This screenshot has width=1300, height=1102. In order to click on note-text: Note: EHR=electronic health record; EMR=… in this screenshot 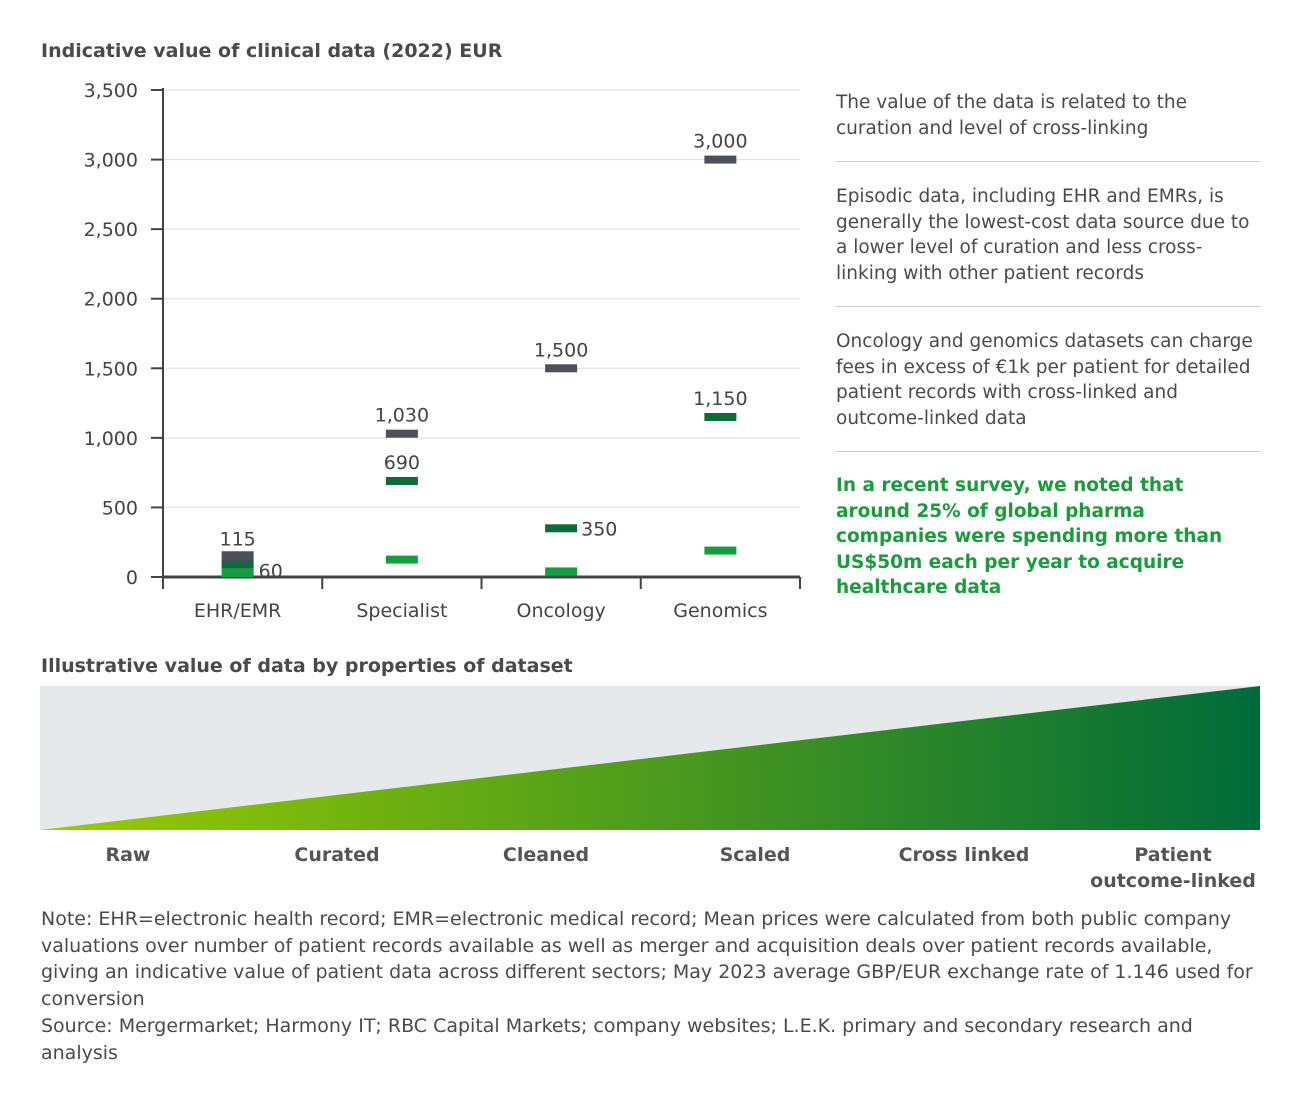, I will do `click(647, 959)`.